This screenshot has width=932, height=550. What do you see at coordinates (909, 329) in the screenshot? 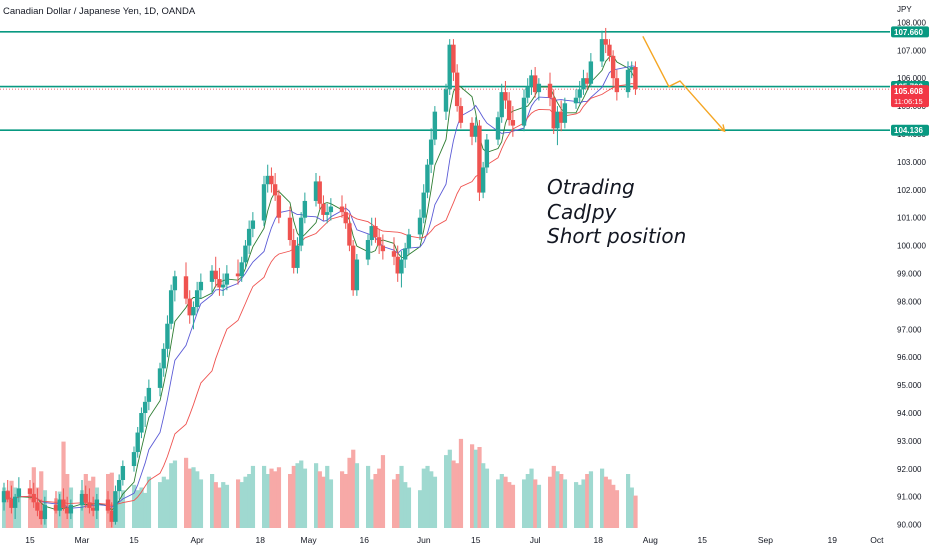
I see `price-tick-label: 97.000` at bounding box center [909, 329].